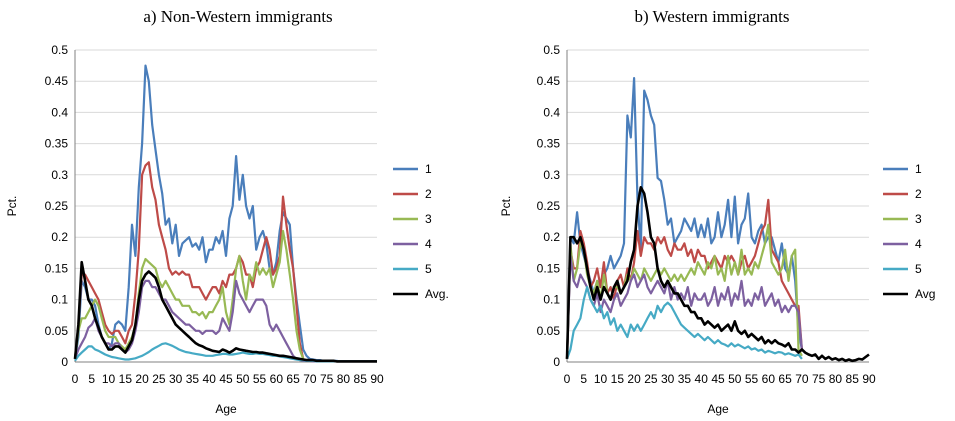 The height and width of the screenshot is (421, 955). I want to click on chart-title: a) Non-Western immigrants, so click(237, 16).